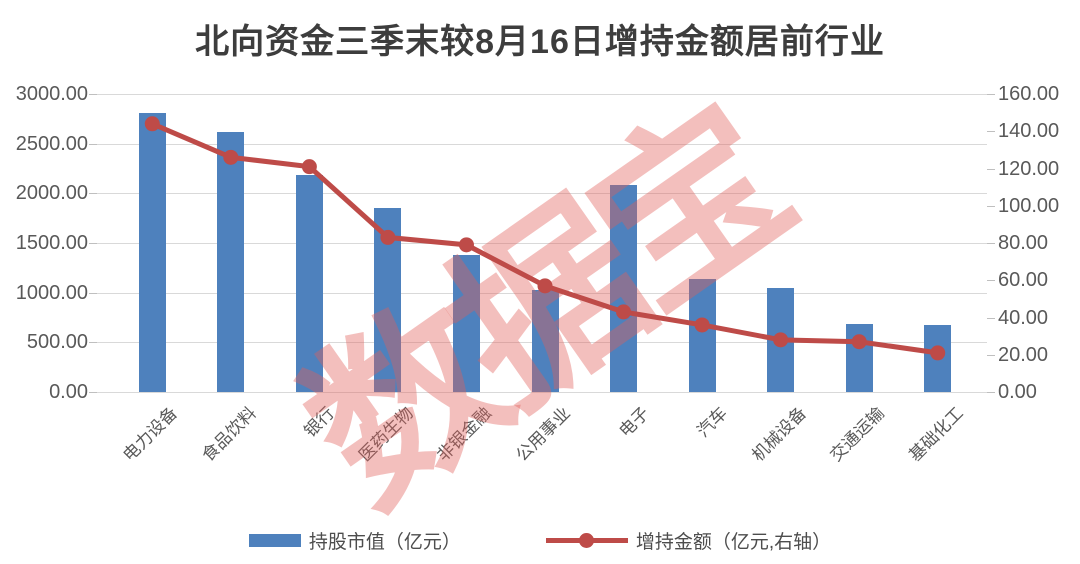 The image size is (1080, 564). Describe the element at coordinates (51, 243) in the screenshot. I see `left-axis-label: 1500.00` at that location.